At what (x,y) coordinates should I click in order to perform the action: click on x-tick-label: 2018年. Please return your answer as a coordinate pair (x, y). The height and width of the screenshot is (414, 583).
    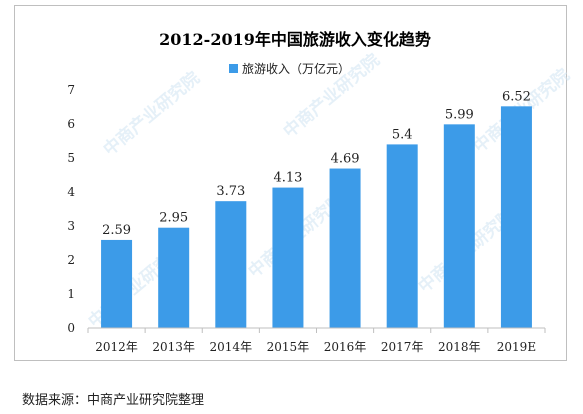
    Looking at the image, I should click on (459, 347).